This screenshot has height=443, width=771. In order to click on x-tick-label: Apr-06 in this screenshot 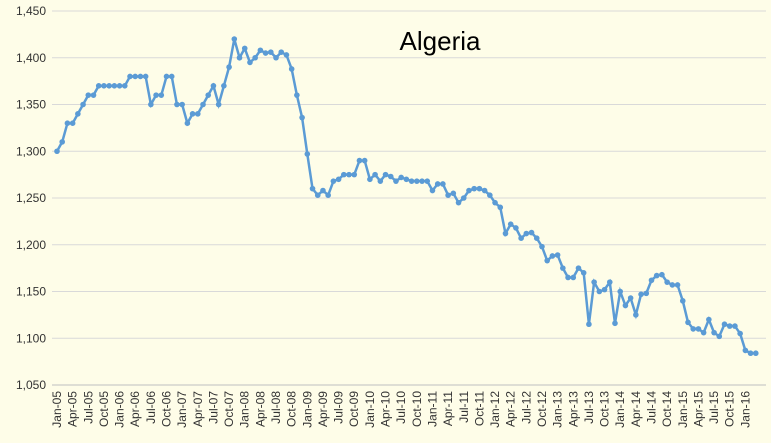, I will do `click(135, 409)`.